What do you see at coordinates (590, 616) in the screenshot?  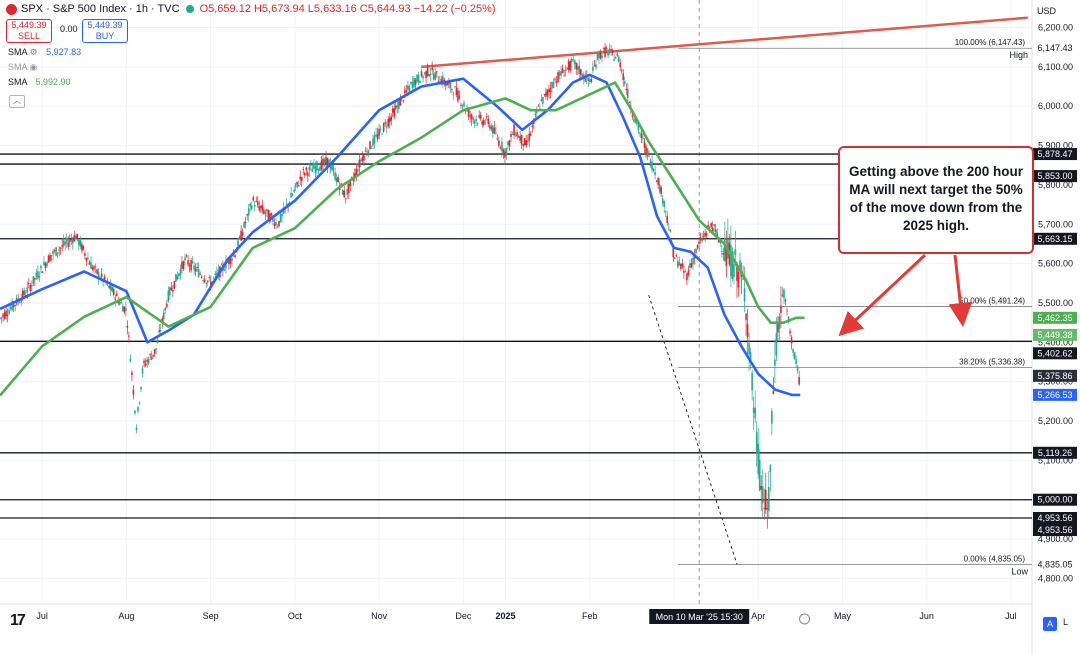 I see `x-tick-label: Feb` at bounding box center [590, 616].